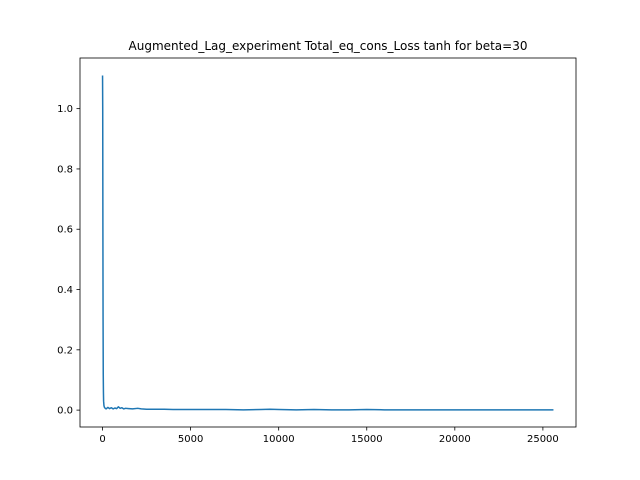 Image resolution: width=640 pixels, height=480 pixels. Describe the element at coordinates (102, 439) in the screenshot. I see `x-tick-label: 0` at that location.